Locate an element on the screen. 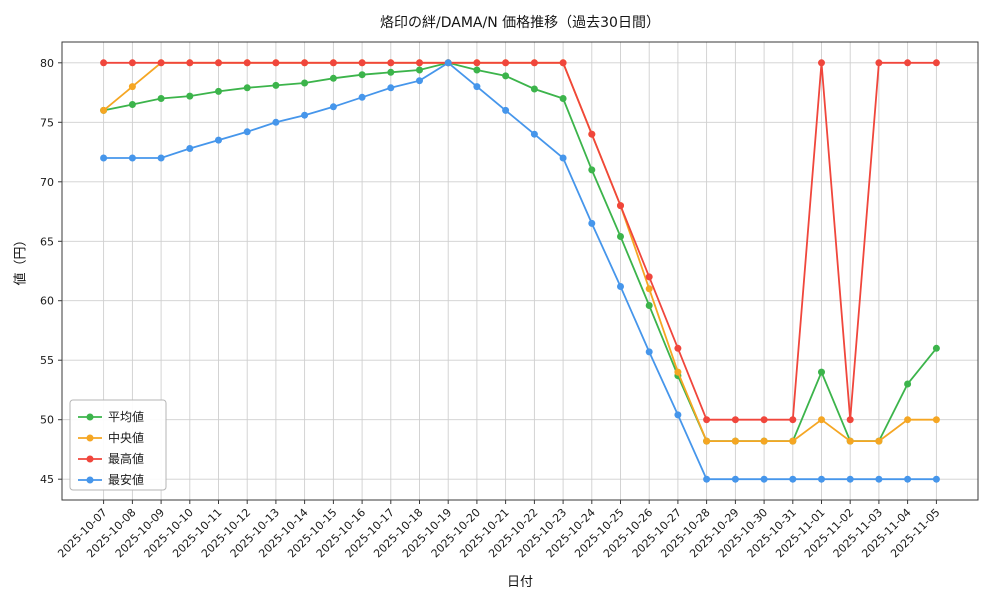 This screenshot has width=1000, height=600. legend-box is located at coordinates (118, 445).